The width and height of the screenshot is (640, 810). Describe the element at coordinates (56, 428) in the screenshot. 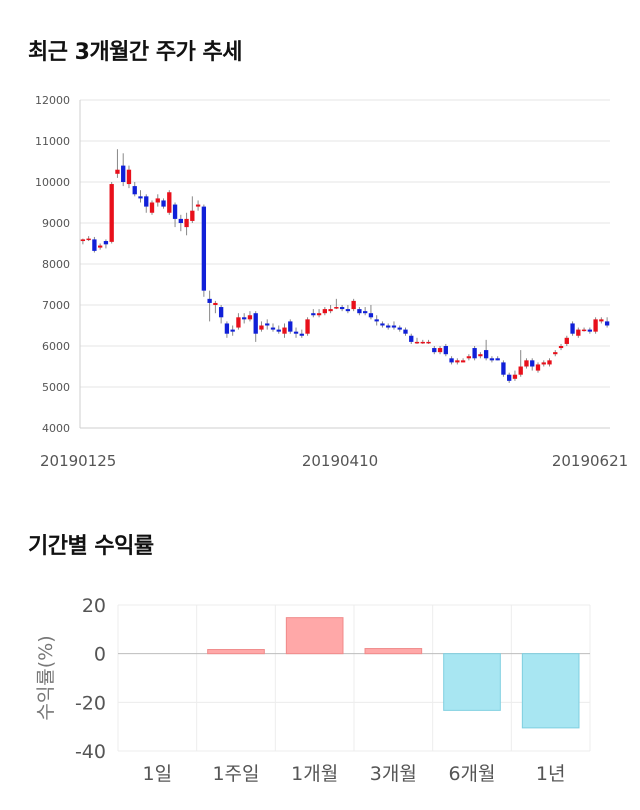

I see `price-y-tick-label: 4000` at that location.